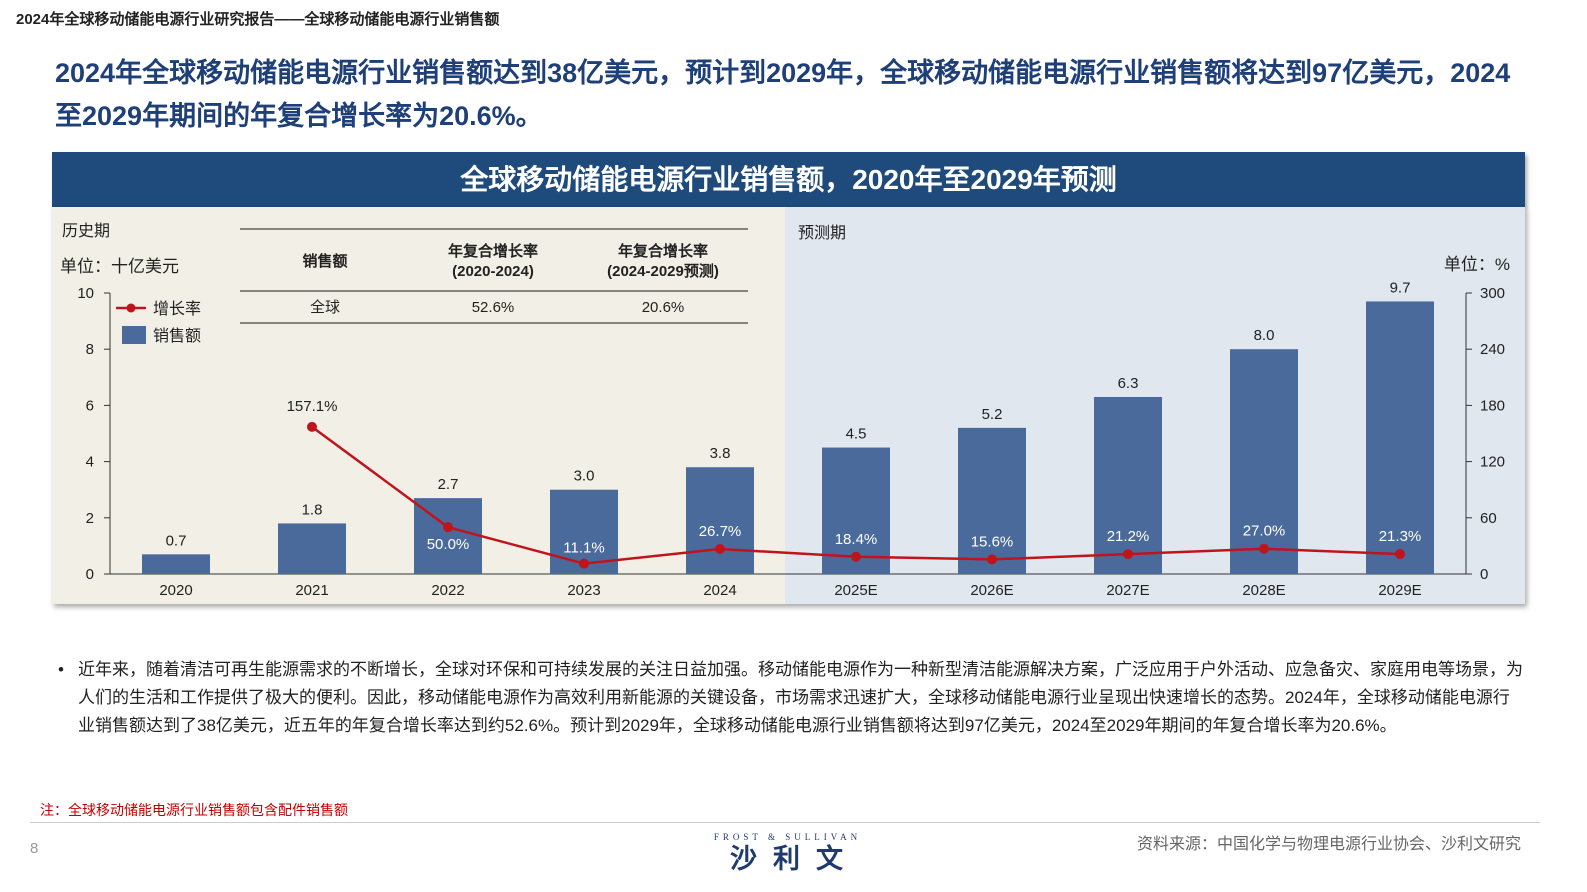  What do you see at coordinates (584, 476) in the screenshot?
I see `bar-label-2023: 3.0` at bounding box center [584, 476].